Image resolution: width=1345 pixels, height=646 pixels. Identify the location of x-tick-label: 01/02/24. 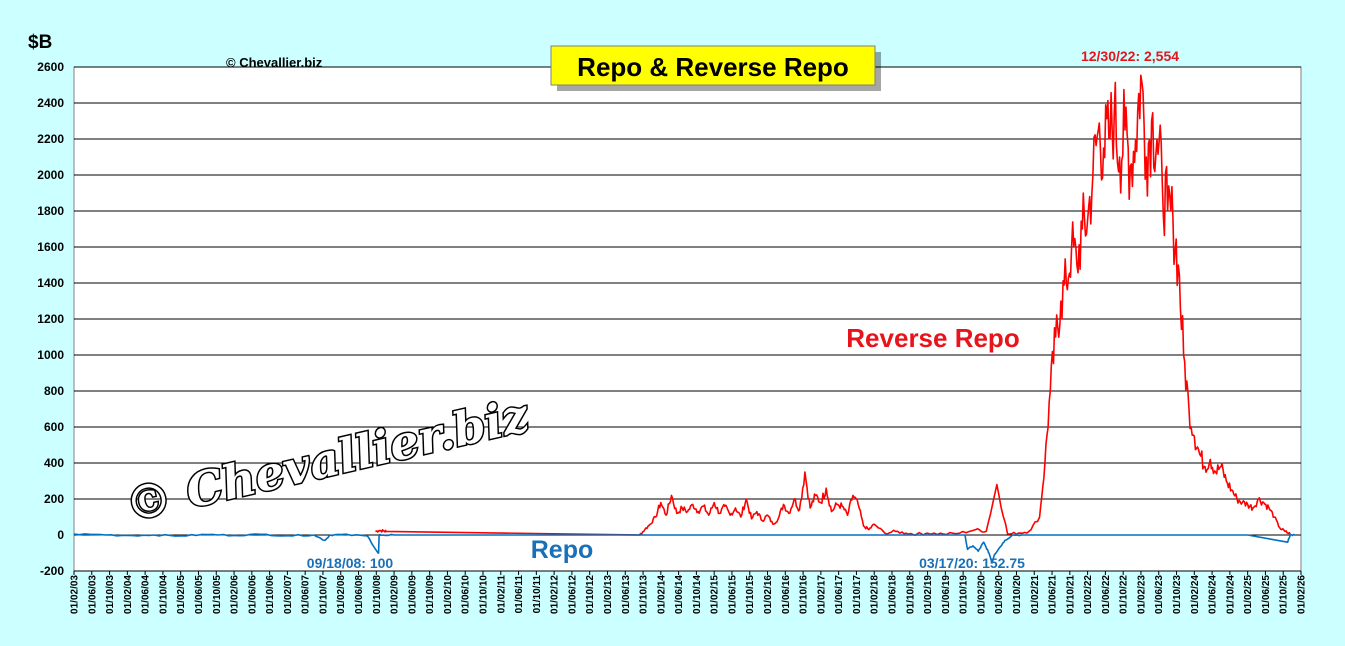
(1195, 594).